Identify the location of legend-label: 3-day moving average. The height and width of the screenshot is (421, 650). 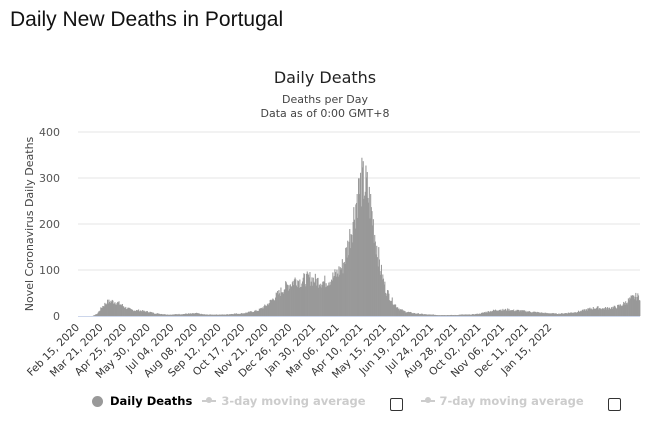
(293, 401).